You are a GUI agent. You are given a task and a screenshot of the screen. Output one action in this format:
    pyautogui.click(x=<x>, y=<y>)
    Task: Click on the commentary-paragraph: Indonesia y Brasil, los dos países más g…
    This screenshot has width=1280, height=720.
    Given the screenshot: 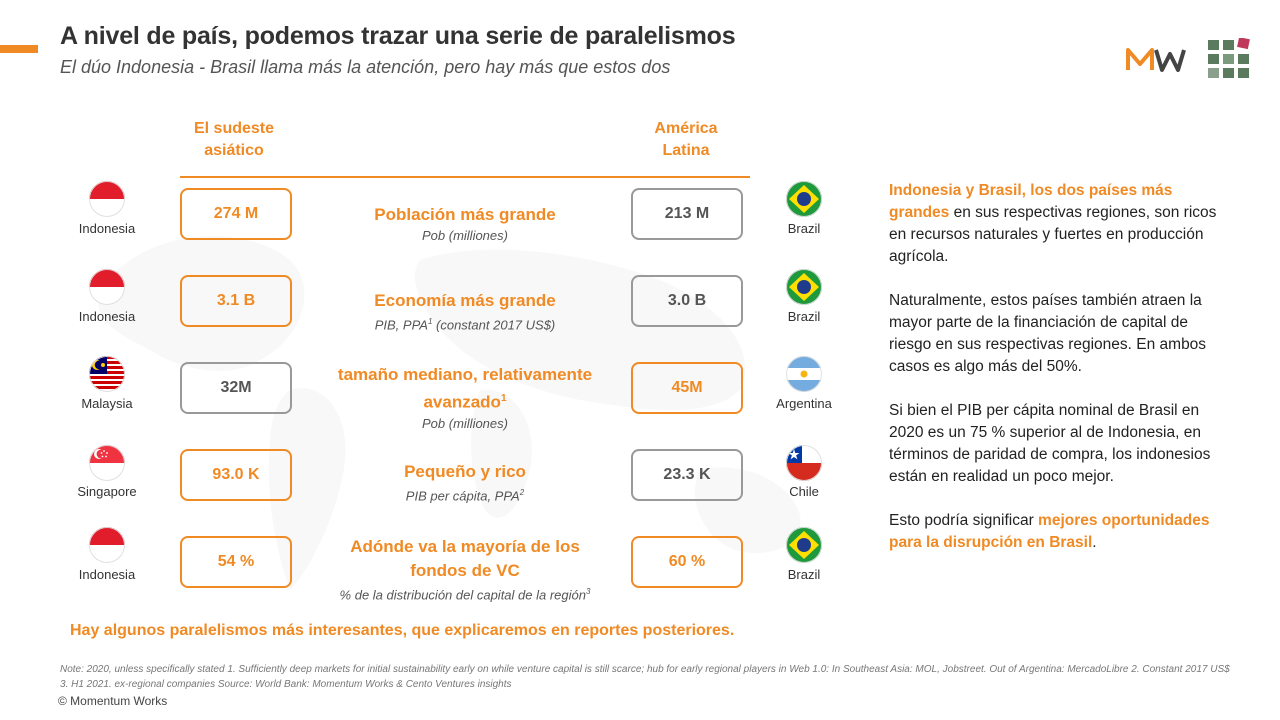 What is the action you would take?
    pyautogui.click(x=1061, y=224)
    